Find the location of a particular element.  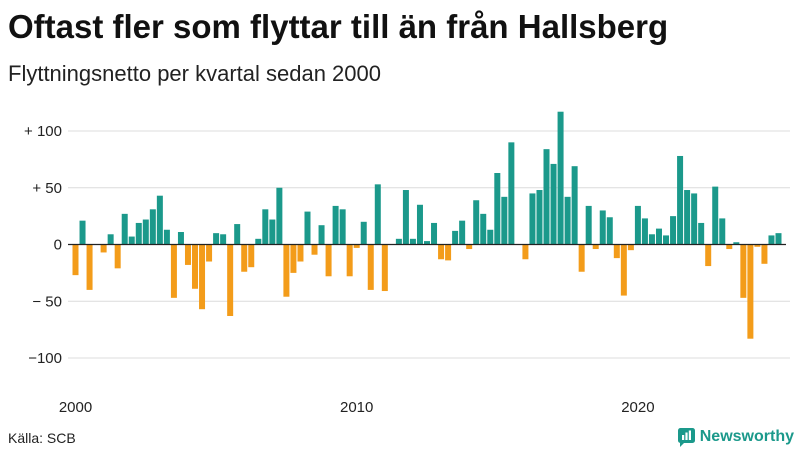

logo-text: Newsworthy is located at coordinates (746, 436).